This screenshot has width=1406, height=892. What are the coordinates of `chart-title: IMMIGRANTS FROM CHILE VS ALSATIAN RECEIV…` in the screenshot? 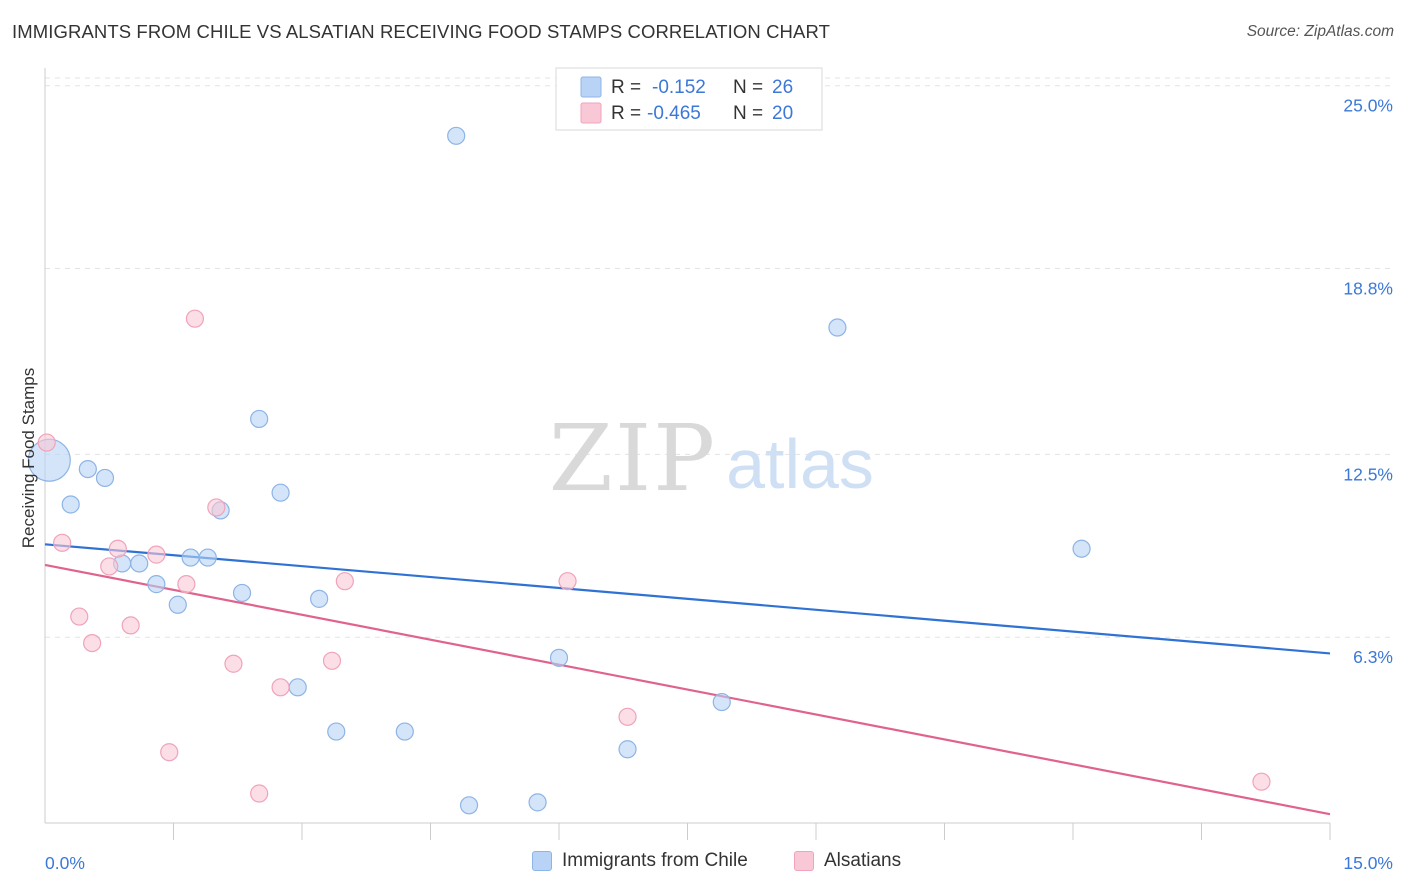 It's located at (421, 31).